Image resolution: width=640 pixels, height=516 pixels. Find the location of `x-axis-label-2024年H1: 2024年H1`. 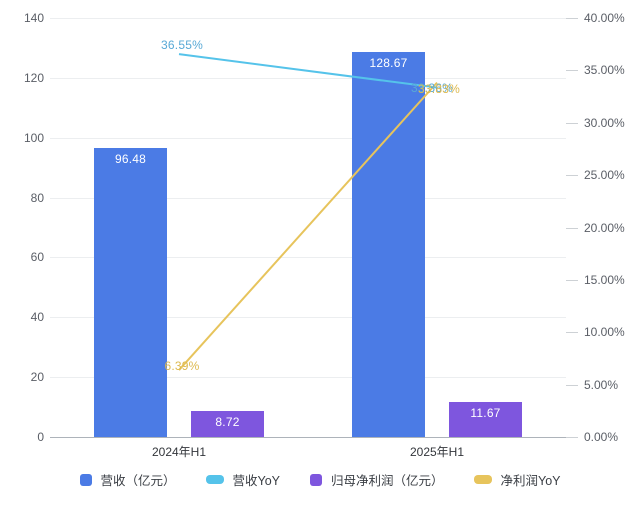

x-axis-label-2024年H1: 2024年H1 is located at coordinates (179, 452).